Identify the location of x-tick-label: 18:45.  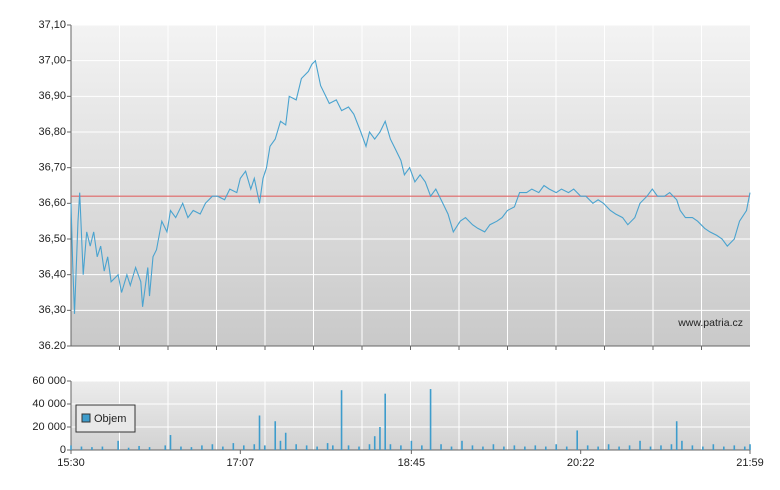
(412, 463).